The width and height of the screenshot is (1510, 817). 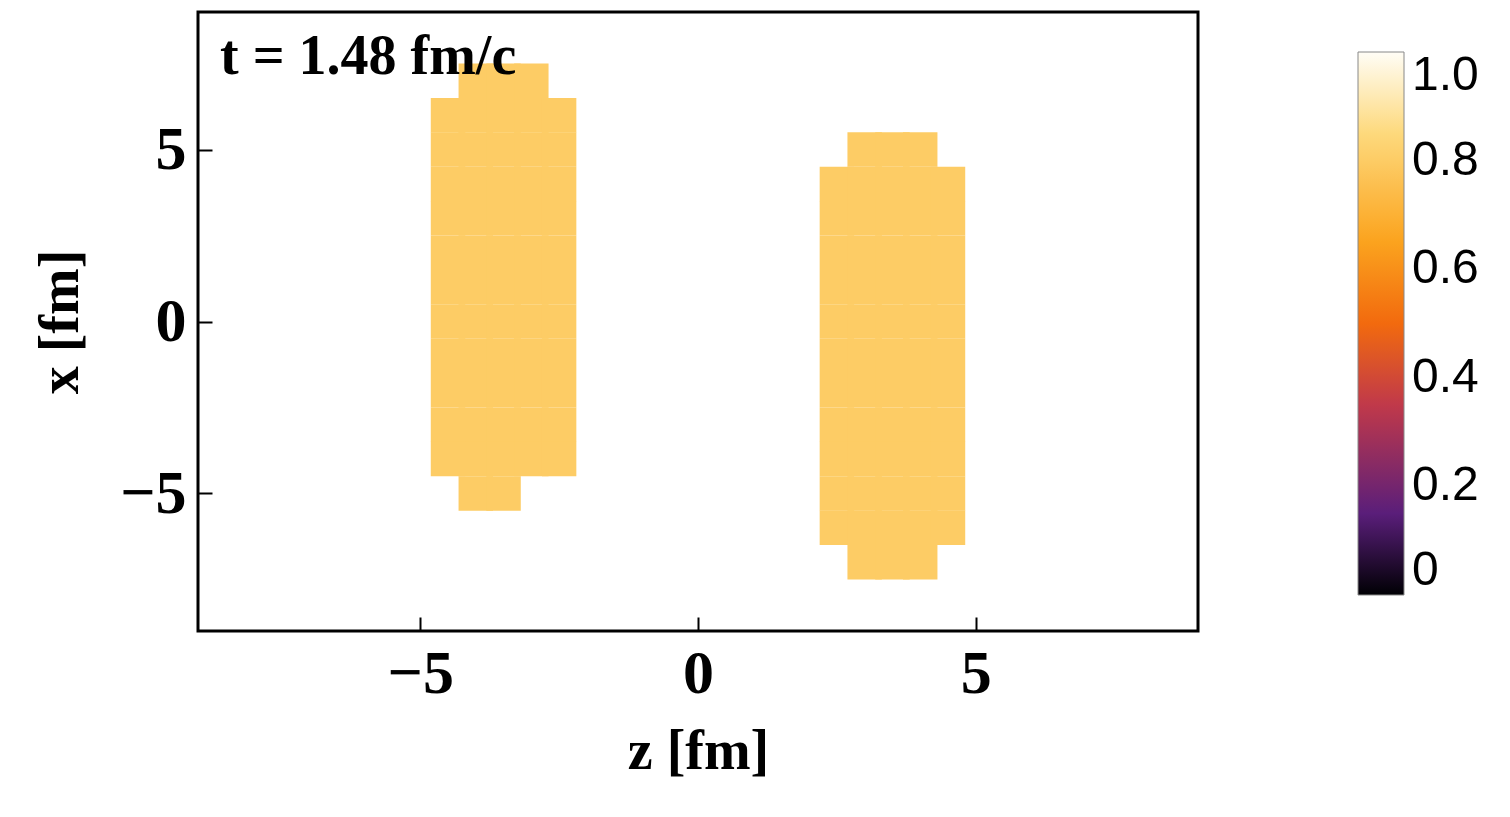 I want to click on y-axis-title: x [fm], so click(x=59, y=322).